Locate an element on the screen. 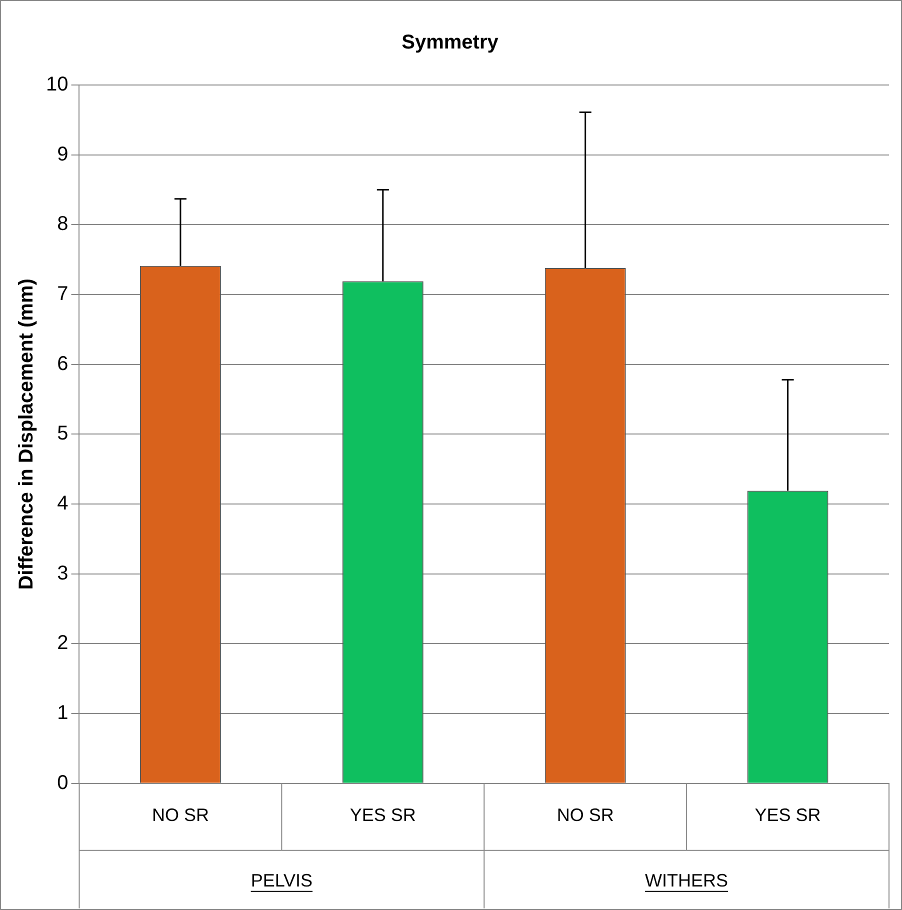 This screenshot has width=902, height=910. y-tick-label: 4 is located at coordinates (62, 503).